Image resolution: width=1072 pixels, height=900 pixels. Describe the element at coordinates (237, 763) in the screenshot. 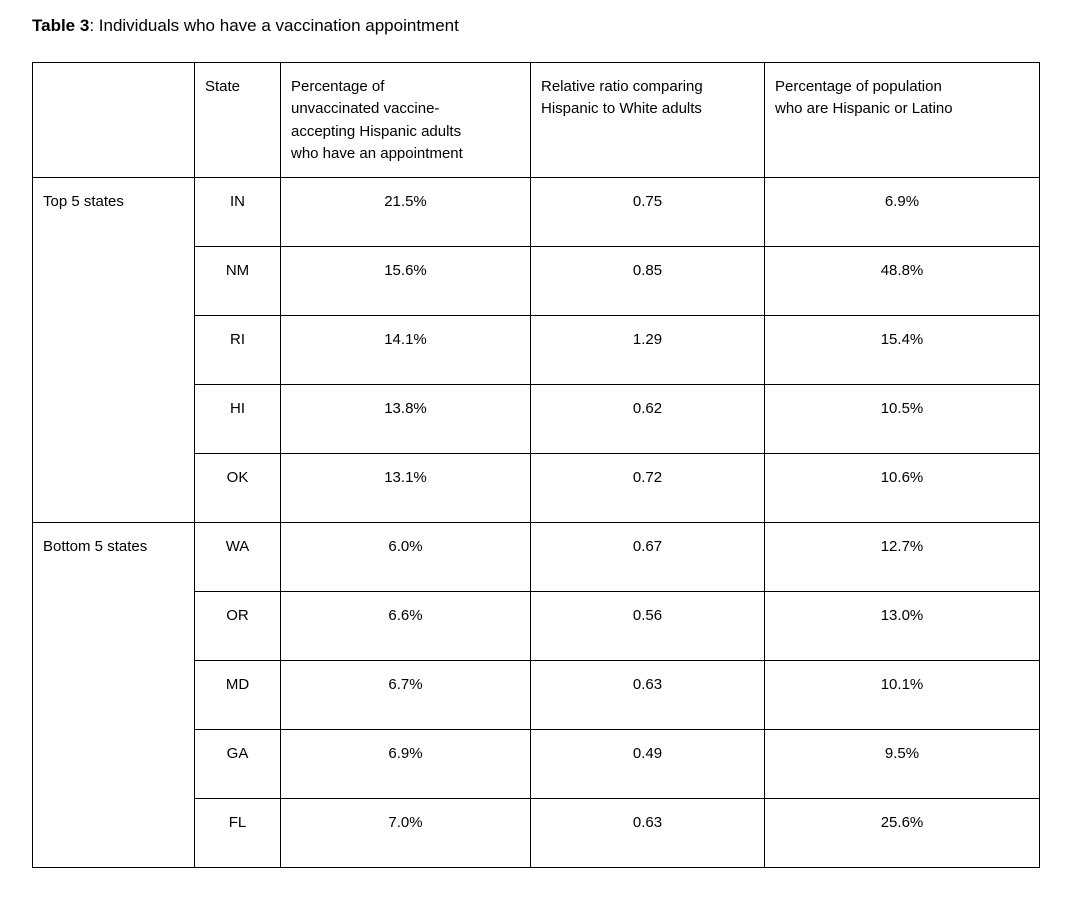

I see `state-cell: GA` at that location.